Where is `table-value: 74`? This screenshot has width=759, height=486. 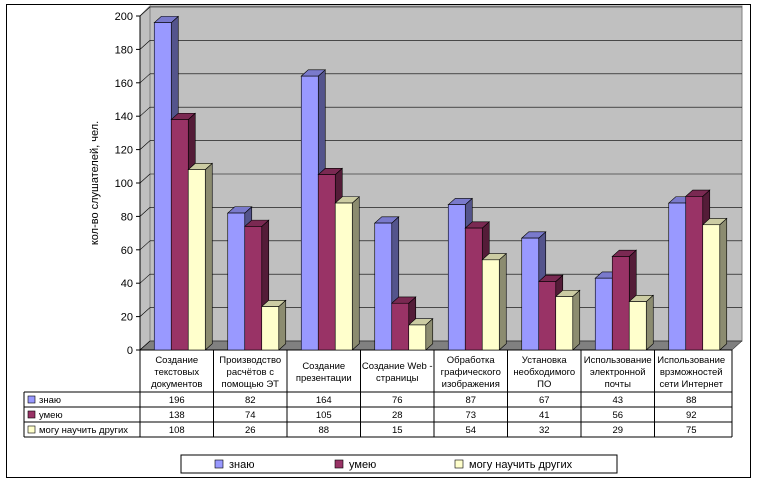
table-value: 74 is located at coordinates (250, 415).